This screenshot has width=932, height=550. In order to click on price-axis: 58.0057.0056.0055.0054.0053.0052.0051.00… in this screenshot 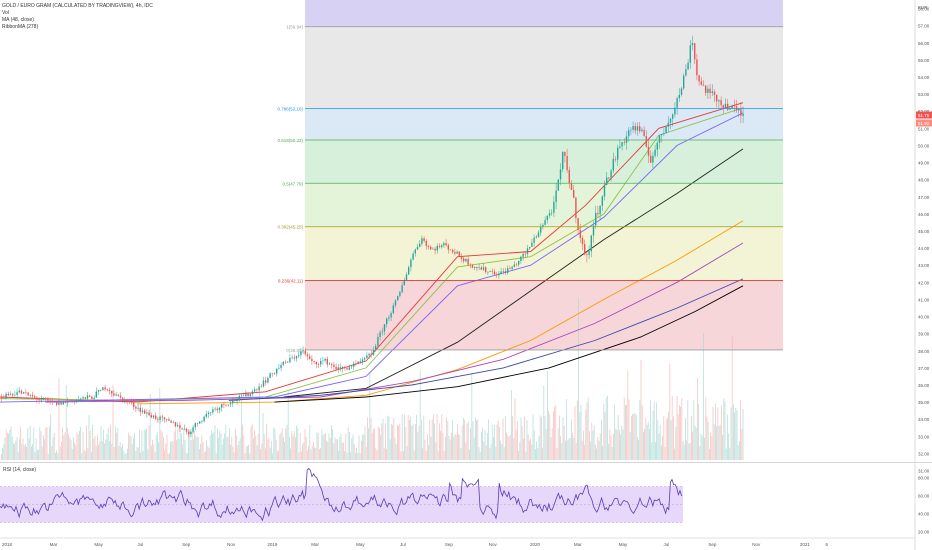, I will do `click(923, 275)`.